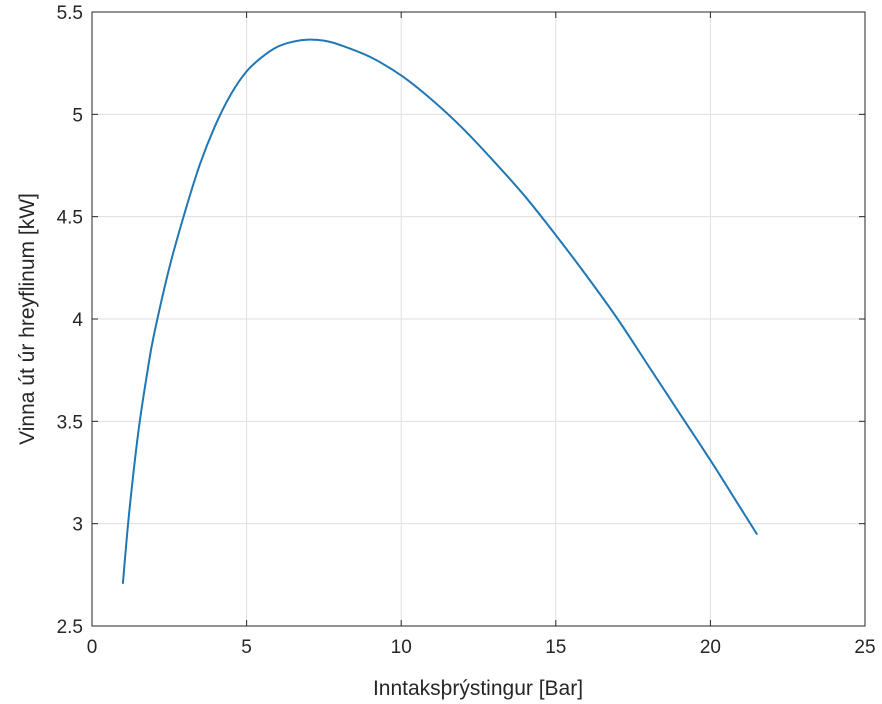 The image size is (882, 704). What do you see at coordinates (555, 647) in the screenshot?
I see `x-tick-label: 15` at bounding box center [555, 647].